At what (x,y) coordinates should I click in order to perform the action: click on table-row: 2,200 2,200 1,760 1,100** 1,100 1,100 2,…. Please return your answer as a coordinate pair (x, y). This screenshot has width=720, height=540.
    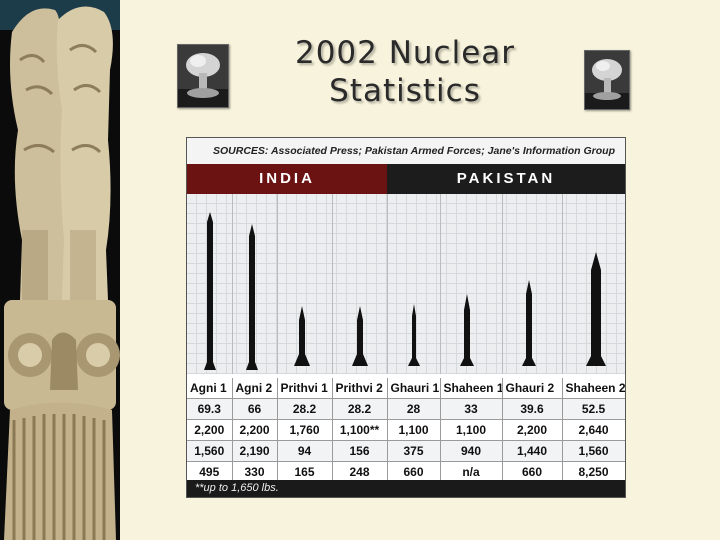
    Looking at the image, I should click on (406, 430).